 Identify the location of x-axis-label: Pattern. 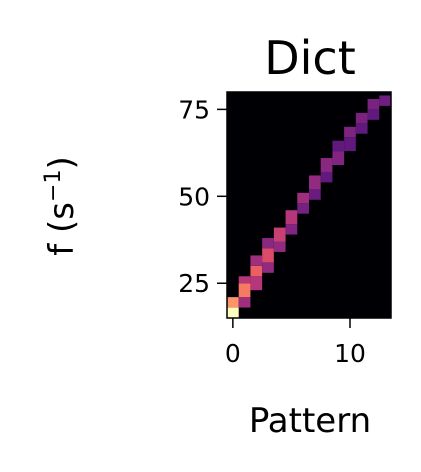
(310, 421).